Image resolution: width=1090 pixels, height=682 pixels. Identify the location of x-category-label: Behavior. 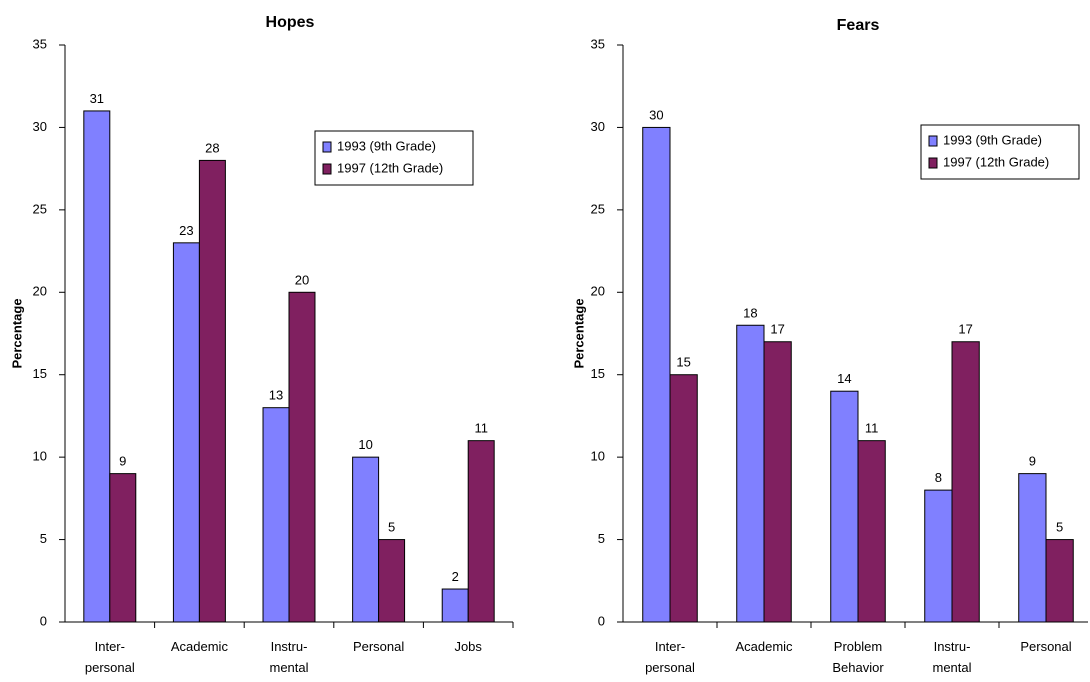
(858, 667).